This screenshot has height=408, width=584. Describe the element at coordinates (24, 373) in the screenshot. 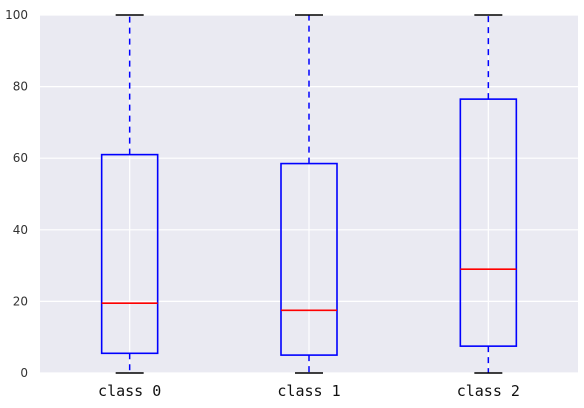

I see `y-tick-label: 0` at that location.